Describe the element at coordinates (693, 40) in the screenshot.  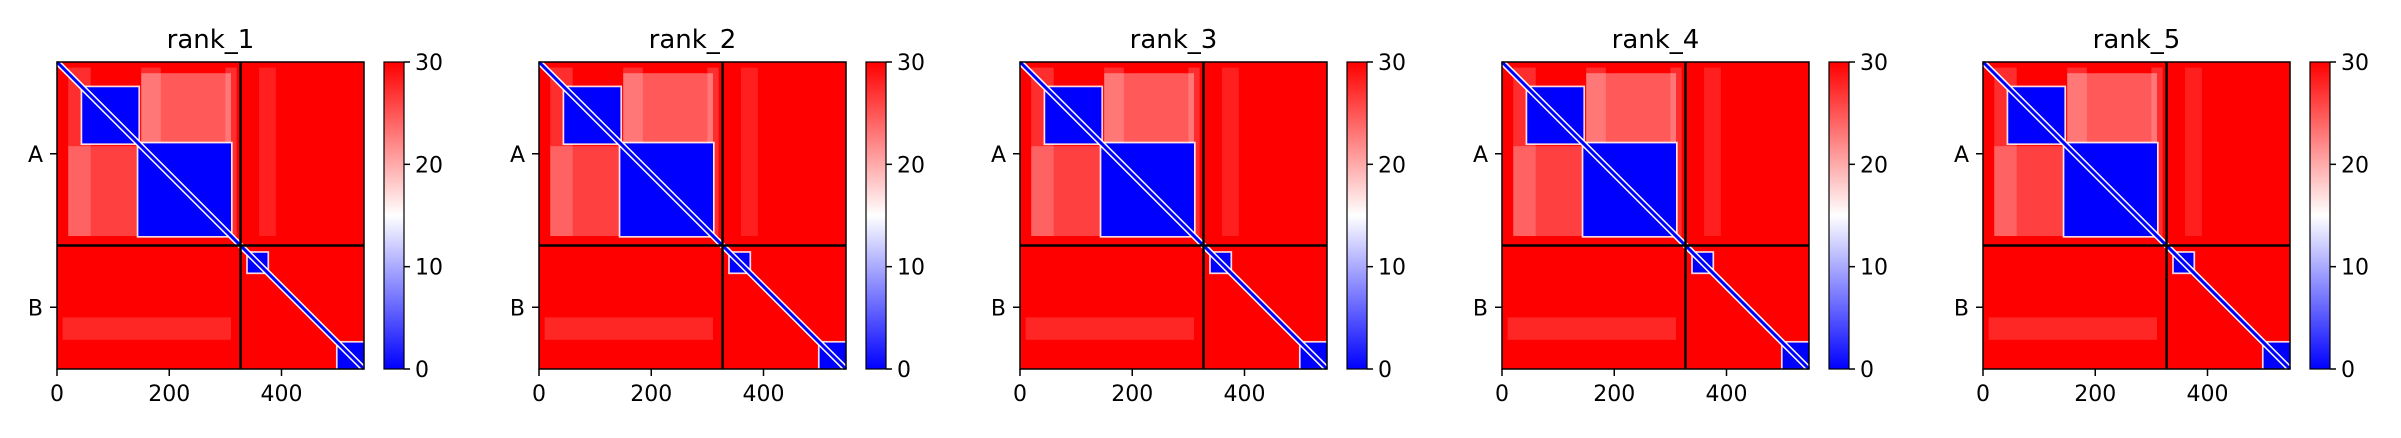
I see `panel-title: rank_2` at that location.